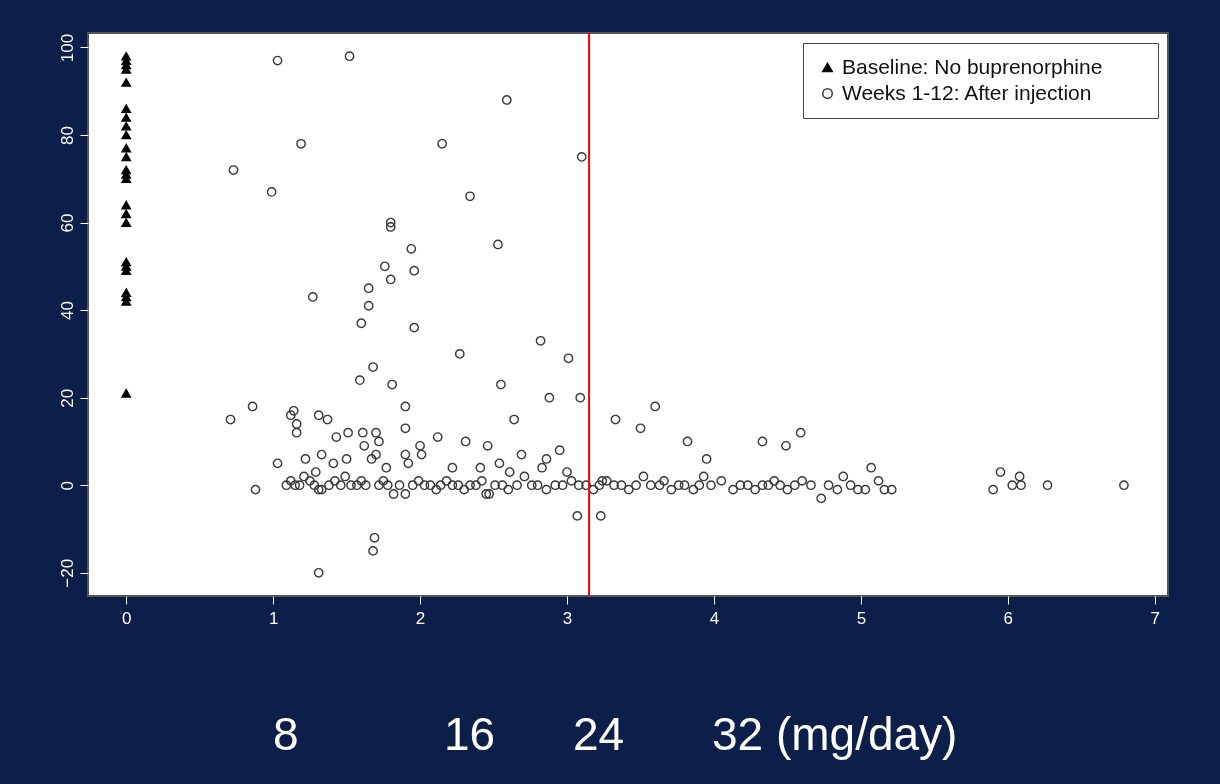  What do you see at coordinates (67, 486) in the screenshot?
I see `y-tick-label: 0` at bounding box center [67, 486].